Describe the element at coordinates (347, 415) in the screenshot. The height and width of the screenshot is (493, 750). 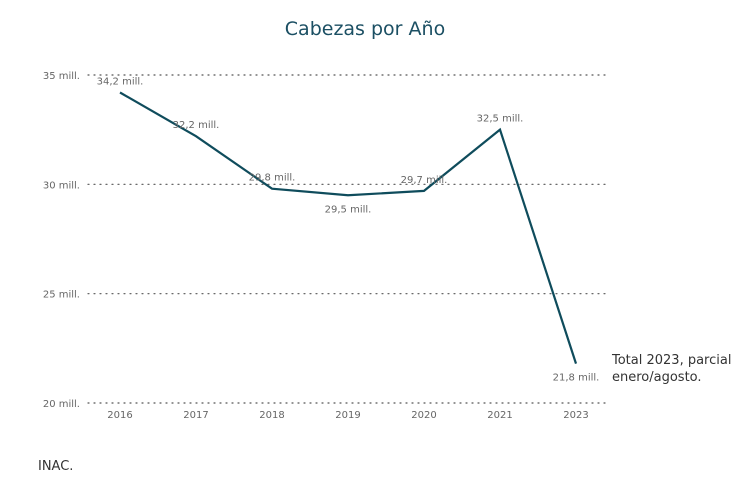
I see `x-tick-label: 2019` at that location.